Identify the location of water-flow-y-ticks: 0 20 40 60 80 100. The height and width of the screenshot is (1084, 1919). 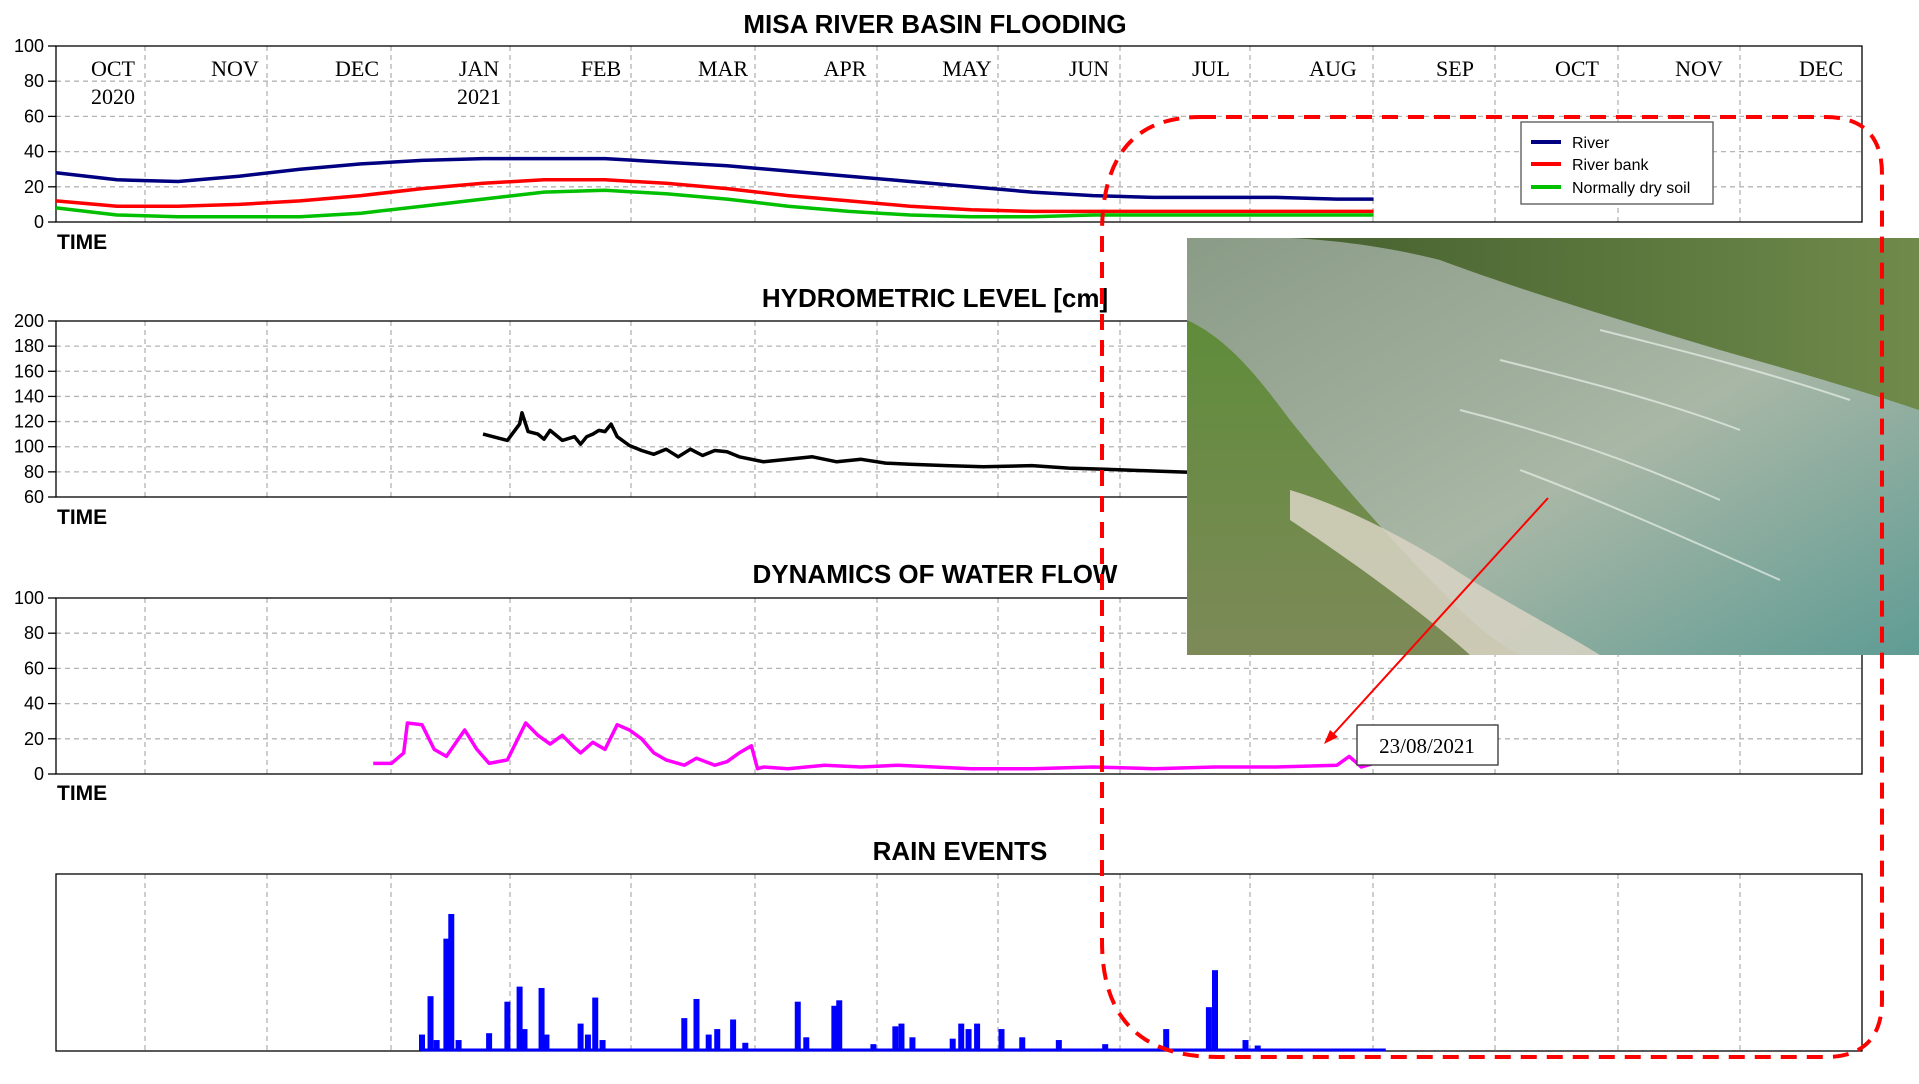
(35, 686).